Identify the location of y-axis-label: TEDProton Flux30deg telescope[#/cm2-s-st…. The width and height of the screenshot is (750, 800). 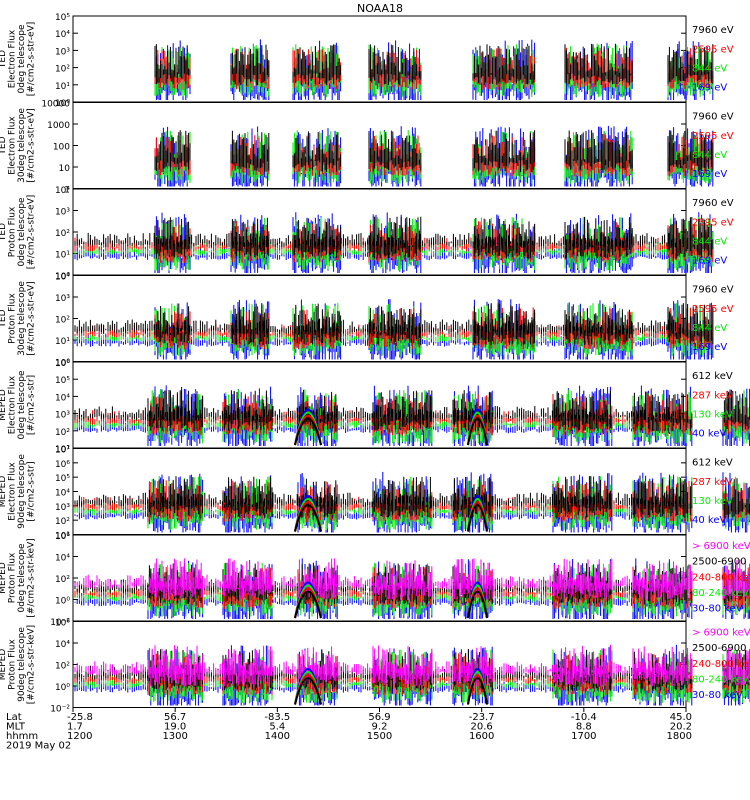
(18, 318).